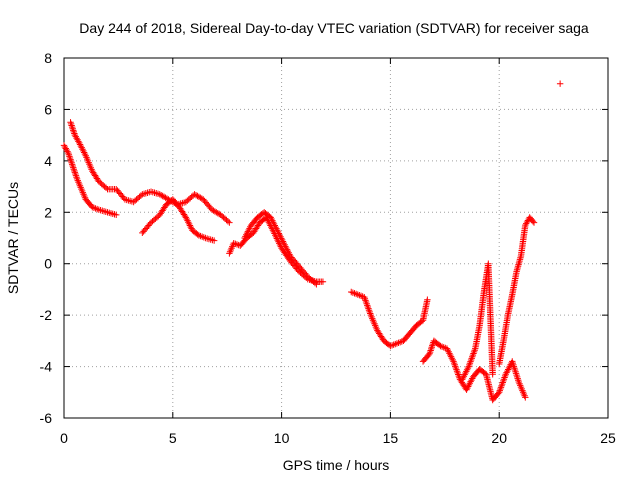  I want to click on series-track-f, so click(389, 319).